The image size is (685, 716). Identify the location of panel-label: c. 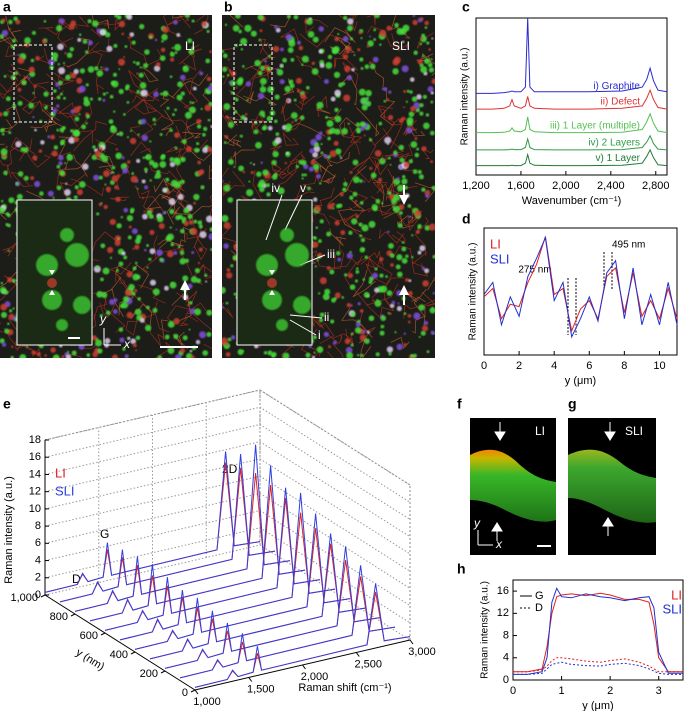
(466, 7).